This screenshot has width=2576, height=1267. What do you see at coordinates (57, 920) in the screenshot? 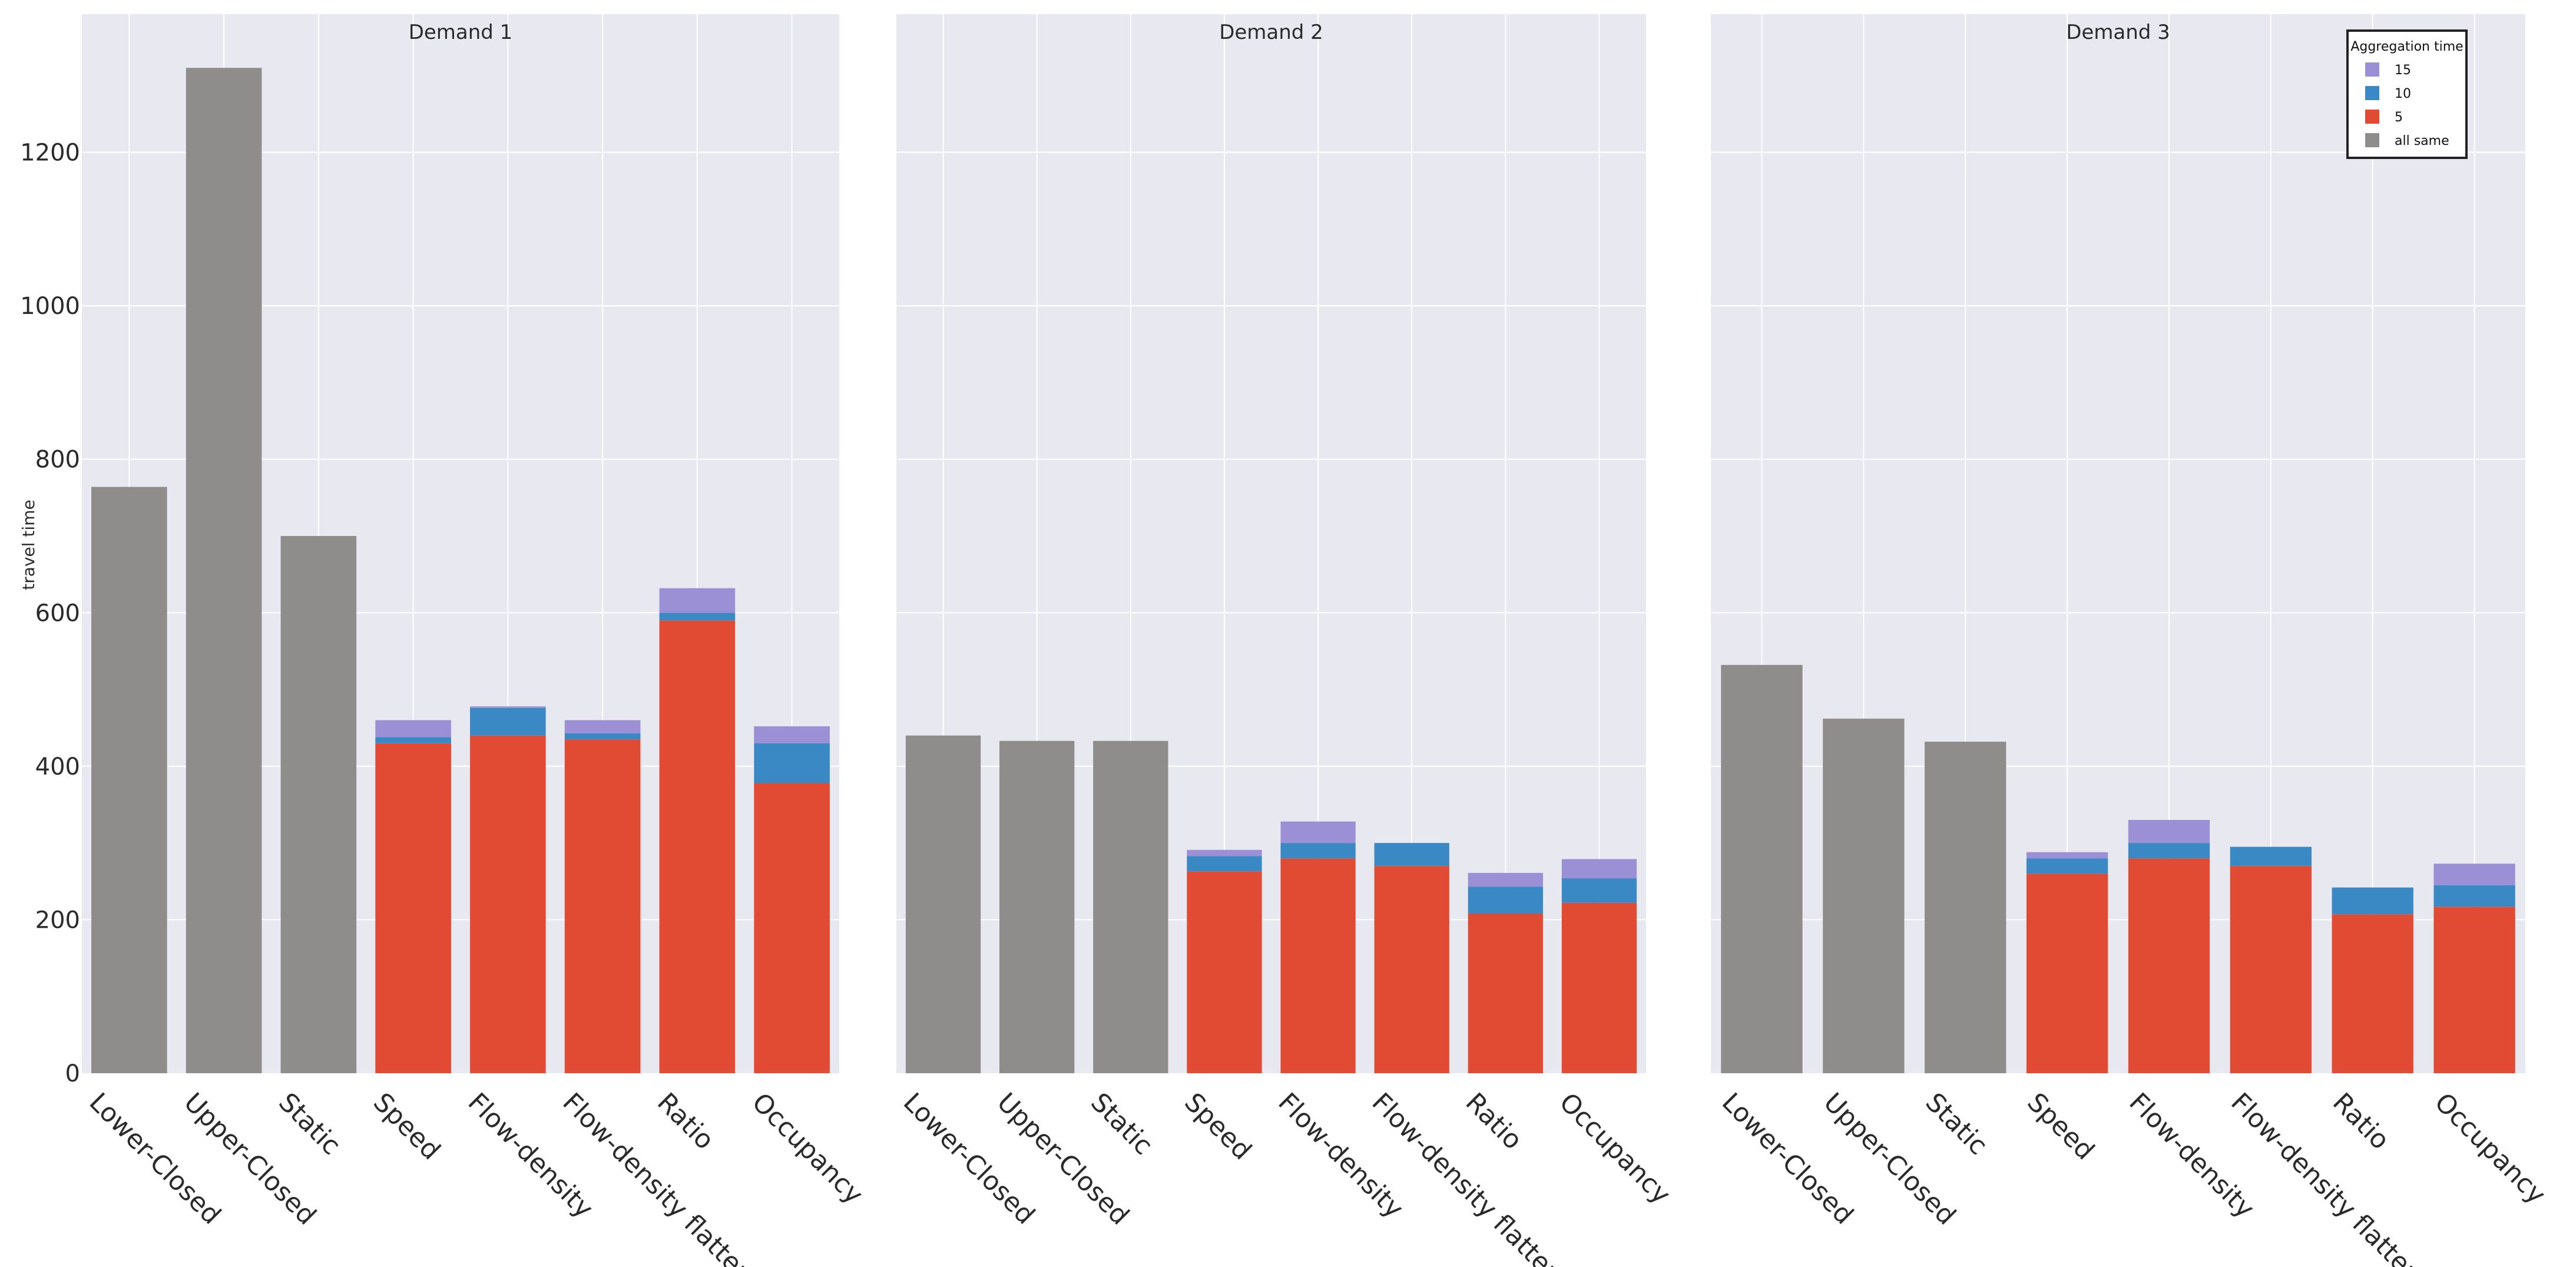
I see `y-tick-label: 200` at bounding box center [57, 920].